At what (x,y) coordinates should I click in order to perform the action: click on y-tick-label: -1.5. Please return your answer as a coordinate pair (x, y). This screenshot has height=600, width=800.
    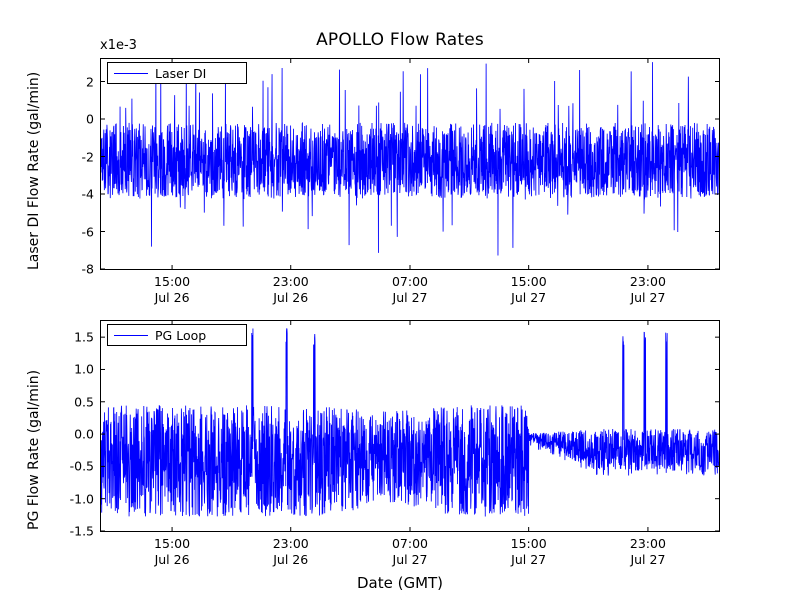
    Looking at the image, I should click on (81, 531).